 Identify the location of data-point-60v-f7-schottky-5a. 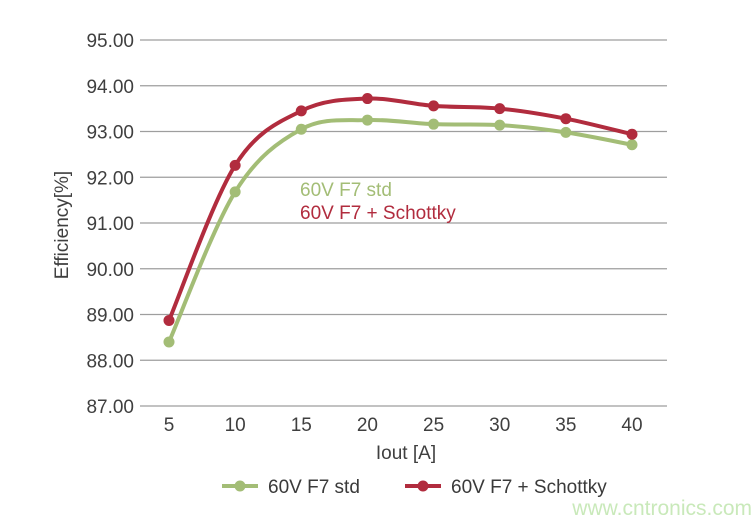
(169, 320).